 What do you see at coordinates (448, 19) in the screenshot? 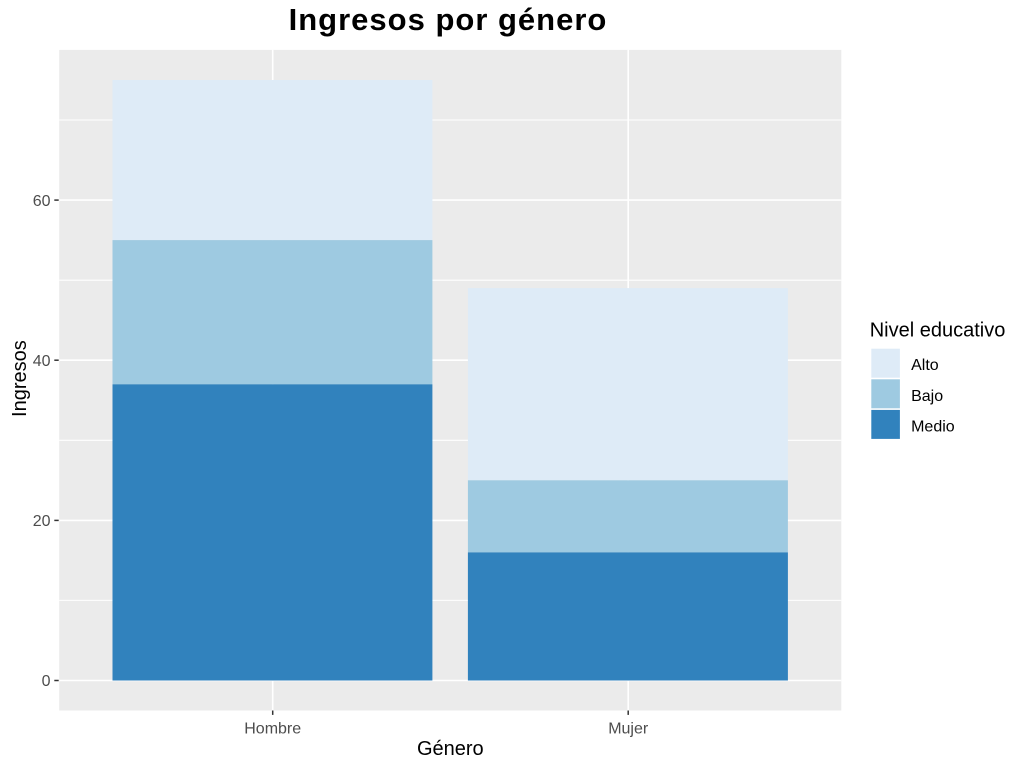
I see `svg-text: Ingresos por género` at bounding box center [448, 19].